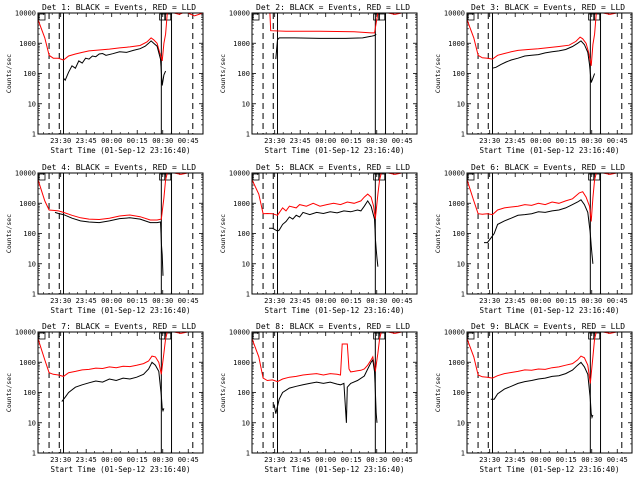 Image resolution: width=640 pixels, height=480 pixels. What do you see at coordinates (333, 7) in the screenshot?
I see `panel-title: Det 2: BLACK = Events, RED = LLD` at bounding box center [333, 7].